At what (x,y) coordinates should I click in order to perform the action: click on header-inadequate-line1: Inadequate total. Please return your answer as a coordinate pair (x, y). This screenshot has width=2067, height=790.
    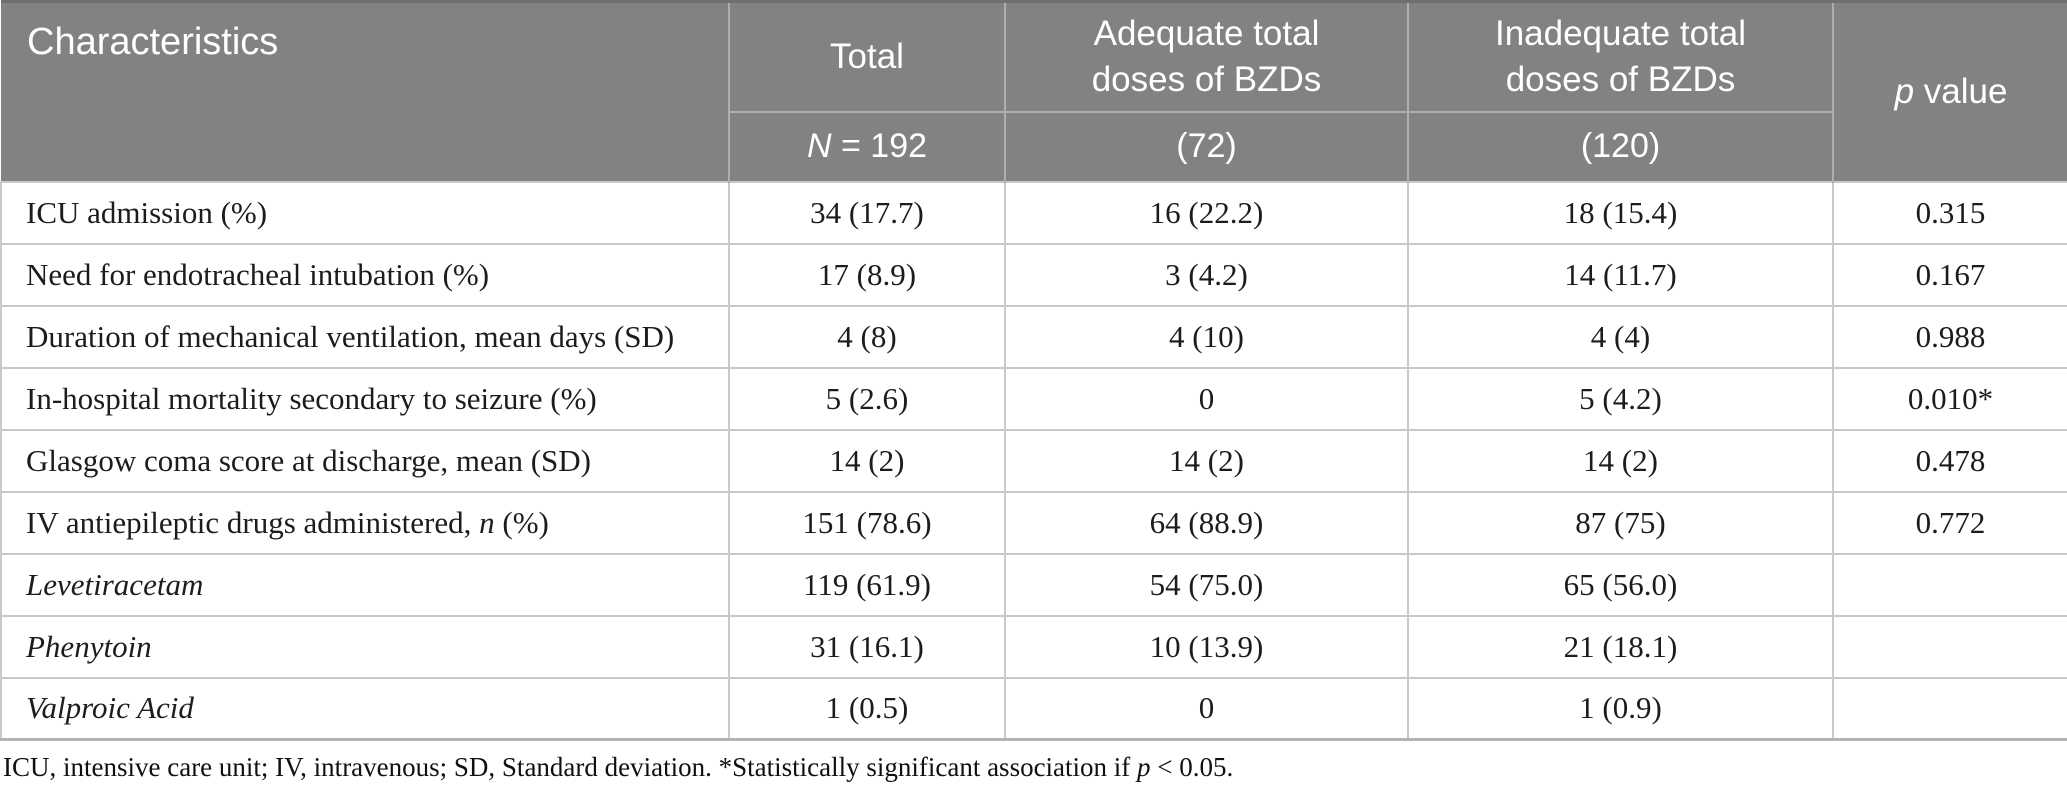
    Looking at the image, I should click on (1620, 34).